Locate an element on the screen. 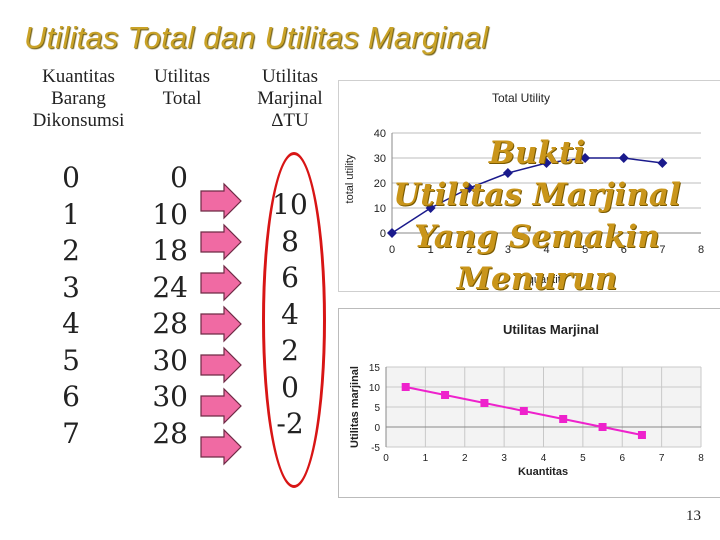 The image size is (720, 540). quantity-cell: 7 is located at coordinates (71, 433).